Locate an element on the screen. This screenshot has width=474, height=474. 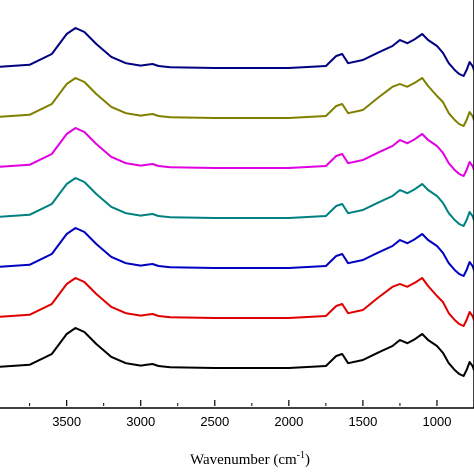
x-tick-label: 2000 is located at coordinates (288, 421).